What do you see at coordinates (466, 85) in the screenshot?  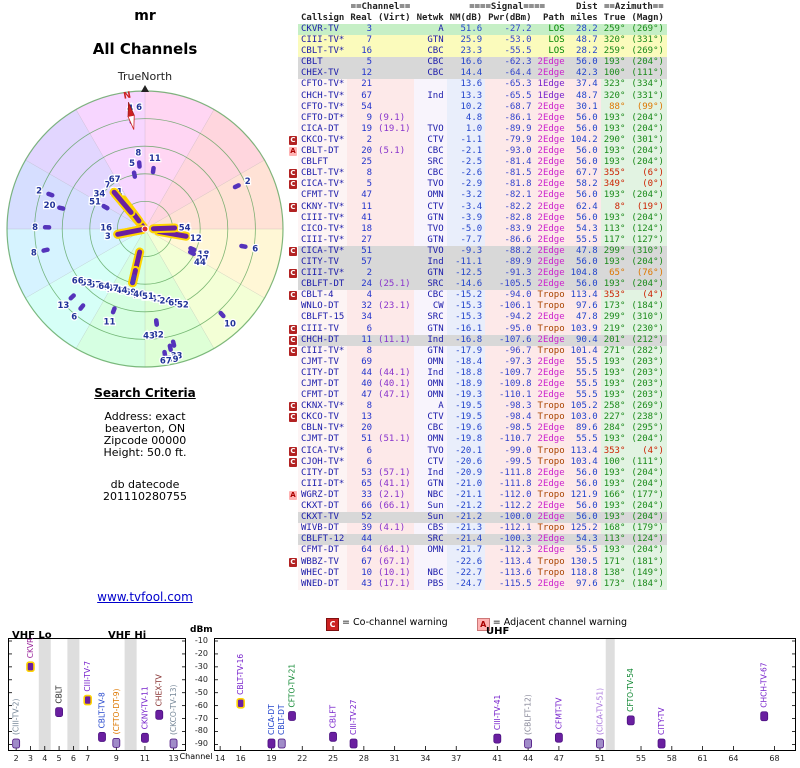 I see `nm-cell: 13.6` at bounding box center [466, 85].